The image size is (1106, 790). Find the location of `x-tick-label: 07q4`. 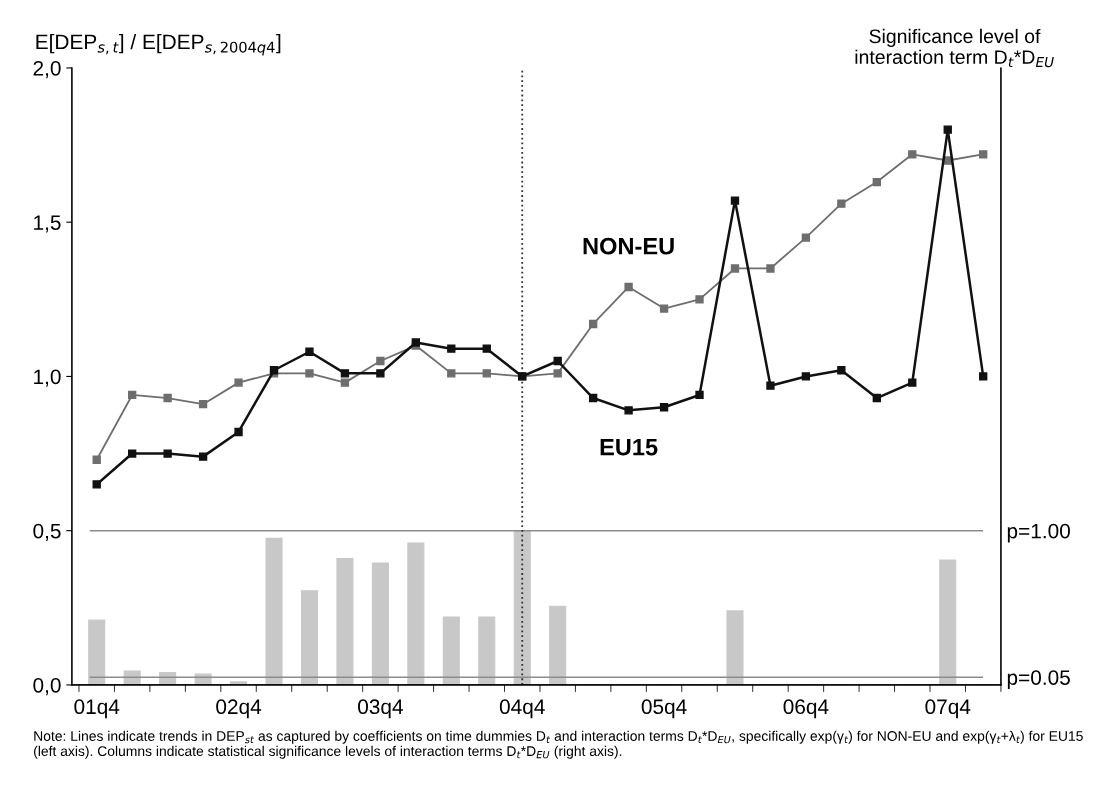

x-tick-label: 07q4 is located at coordinates (948, 709).